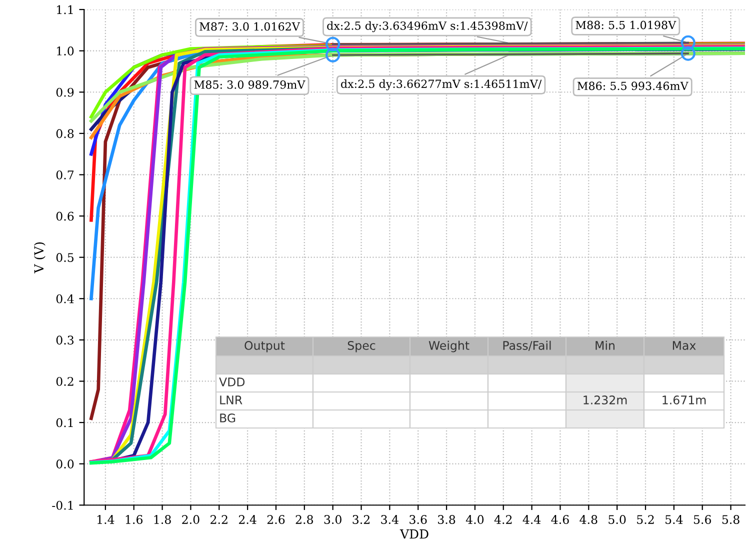  What do you see at coordinates (65, 216) in the screenshot?
I see `y-tick-label: 0.6` at bounding box center [65, 216].